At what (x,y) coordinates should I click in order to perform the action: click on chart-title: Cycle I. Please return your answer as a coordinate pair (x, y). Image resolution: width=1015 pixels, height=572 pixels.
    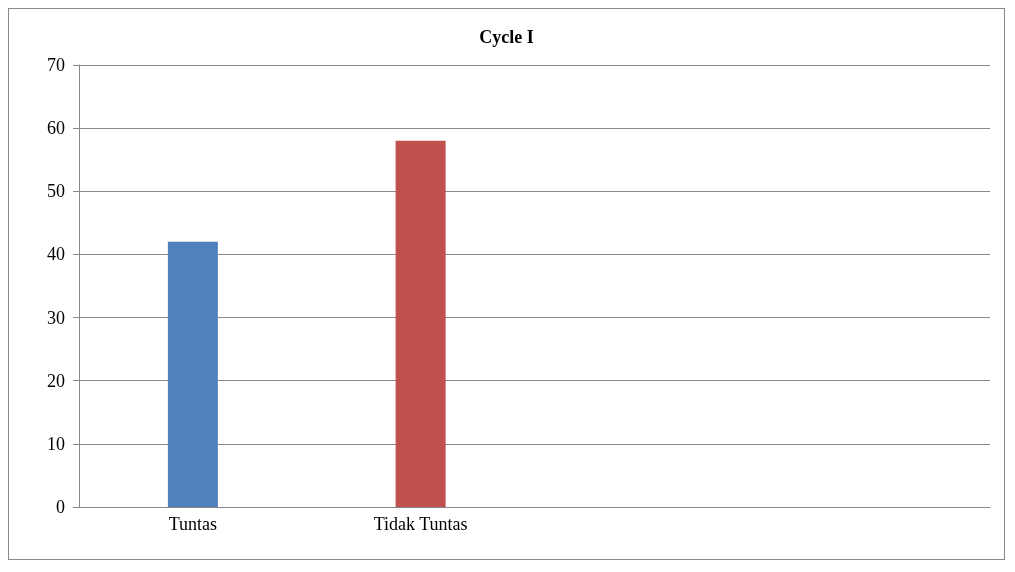
    Looking at the image, I should click on (506, 37).